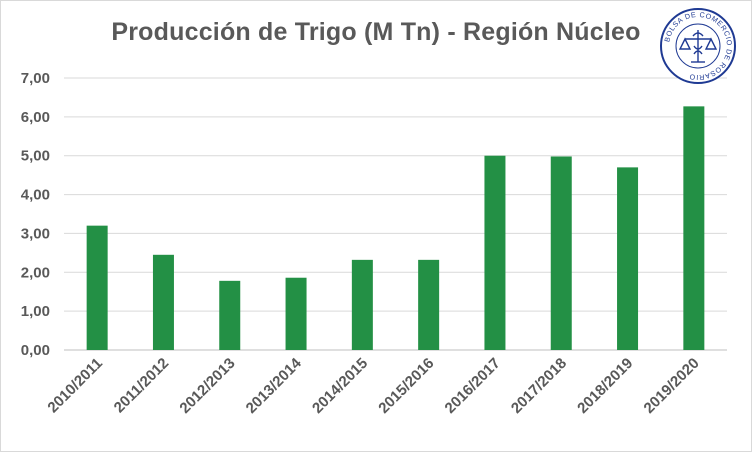  I want to click on bolsa-comercio-rosario-logo: BOLSA DE COMERCIO DE ROSARIO, so click(698, 46).